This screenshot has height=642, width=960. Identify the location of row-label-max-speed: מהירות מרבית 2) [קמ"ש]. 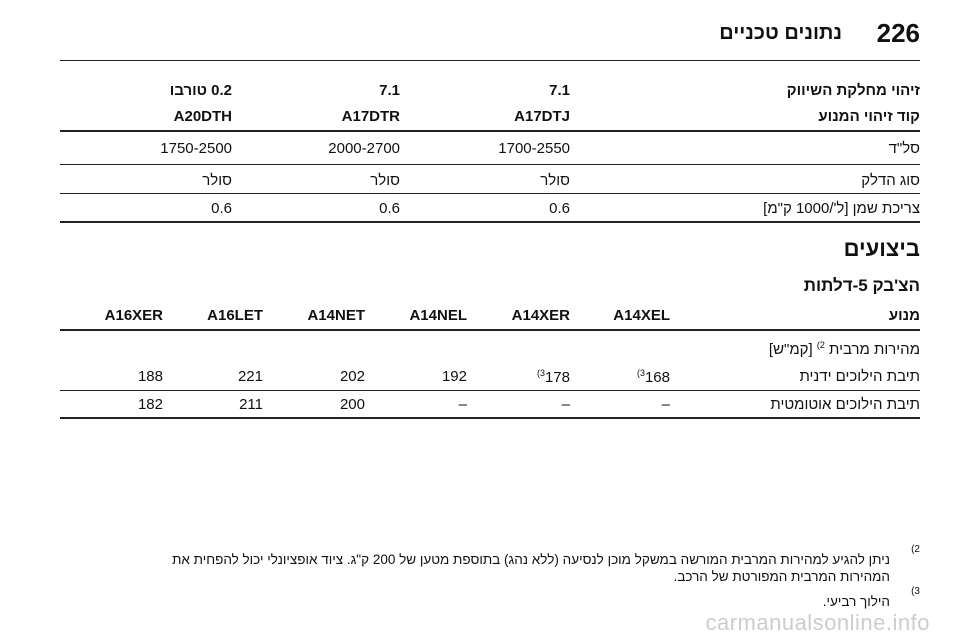
(844, 349).